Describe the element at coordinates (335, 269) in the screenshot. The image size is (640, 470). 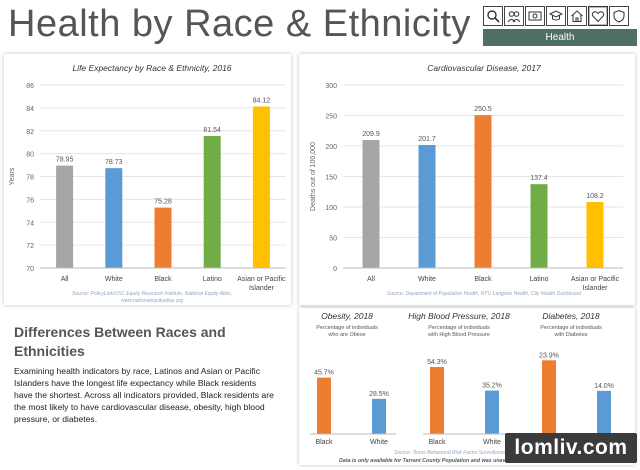
I see `y-tick-label: 0` at that location.